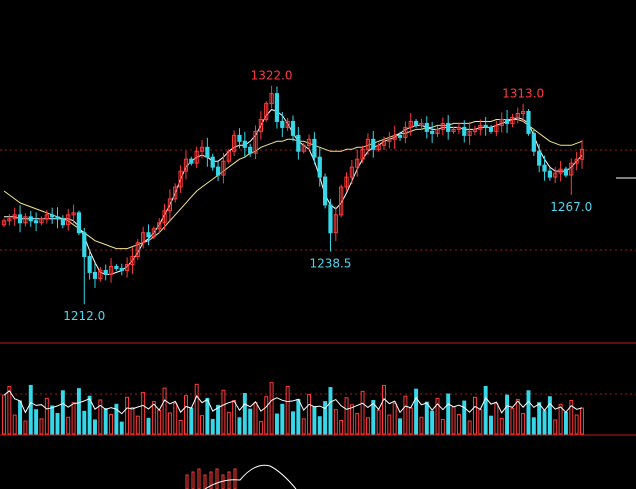 The width and height of the screenshot is (636, 489). I want to click on indicator-panel, so click(241, 476).